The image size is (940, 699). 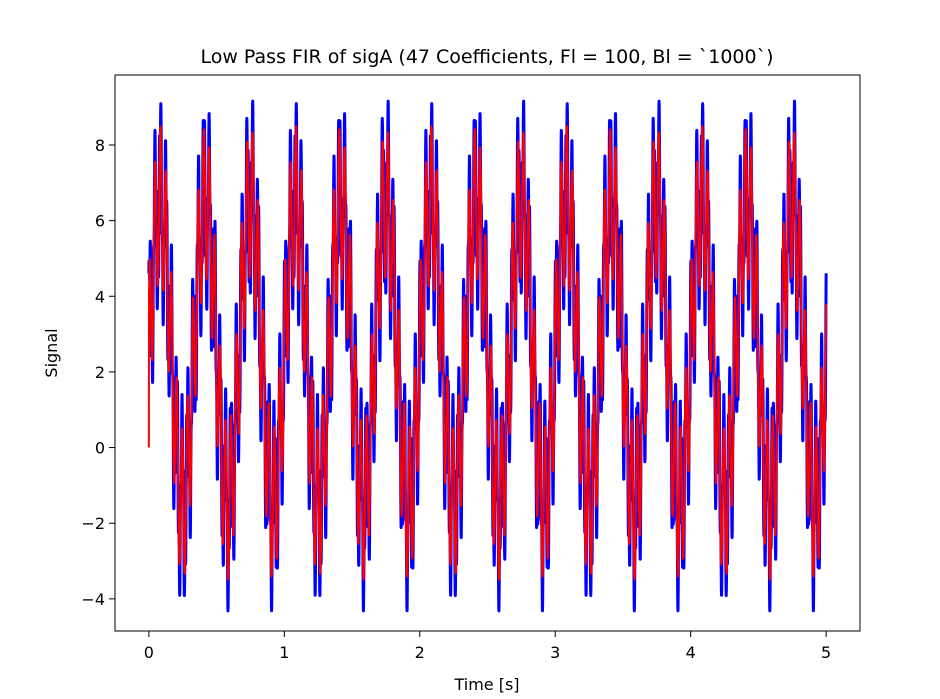 What do you see at coordinates (51, 352) in the screenshot?
I see `y-axis-label: Signal` at bounding box center [51, 352].